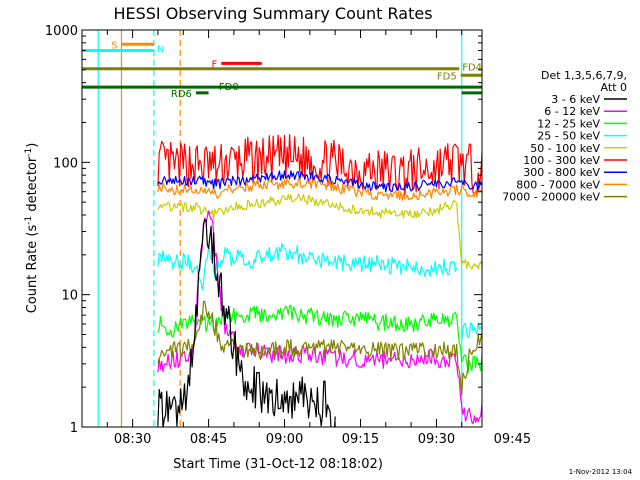 This screenshot has width=640, height=480. Describe the element at coordinates (32, 269) in the screenshot. I see `y-axis-label-part-1: Count Rate (s` at that location.